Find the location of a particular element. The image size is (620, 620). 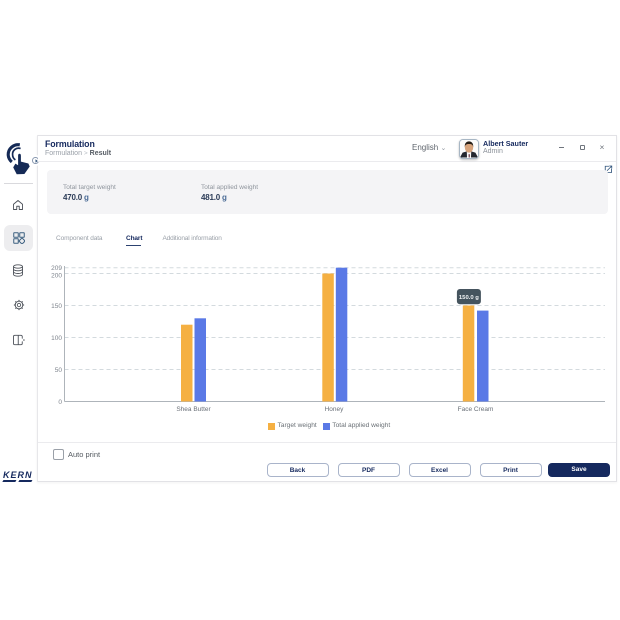

svg-text: 150.0 g is located at coordinates (469, 298).